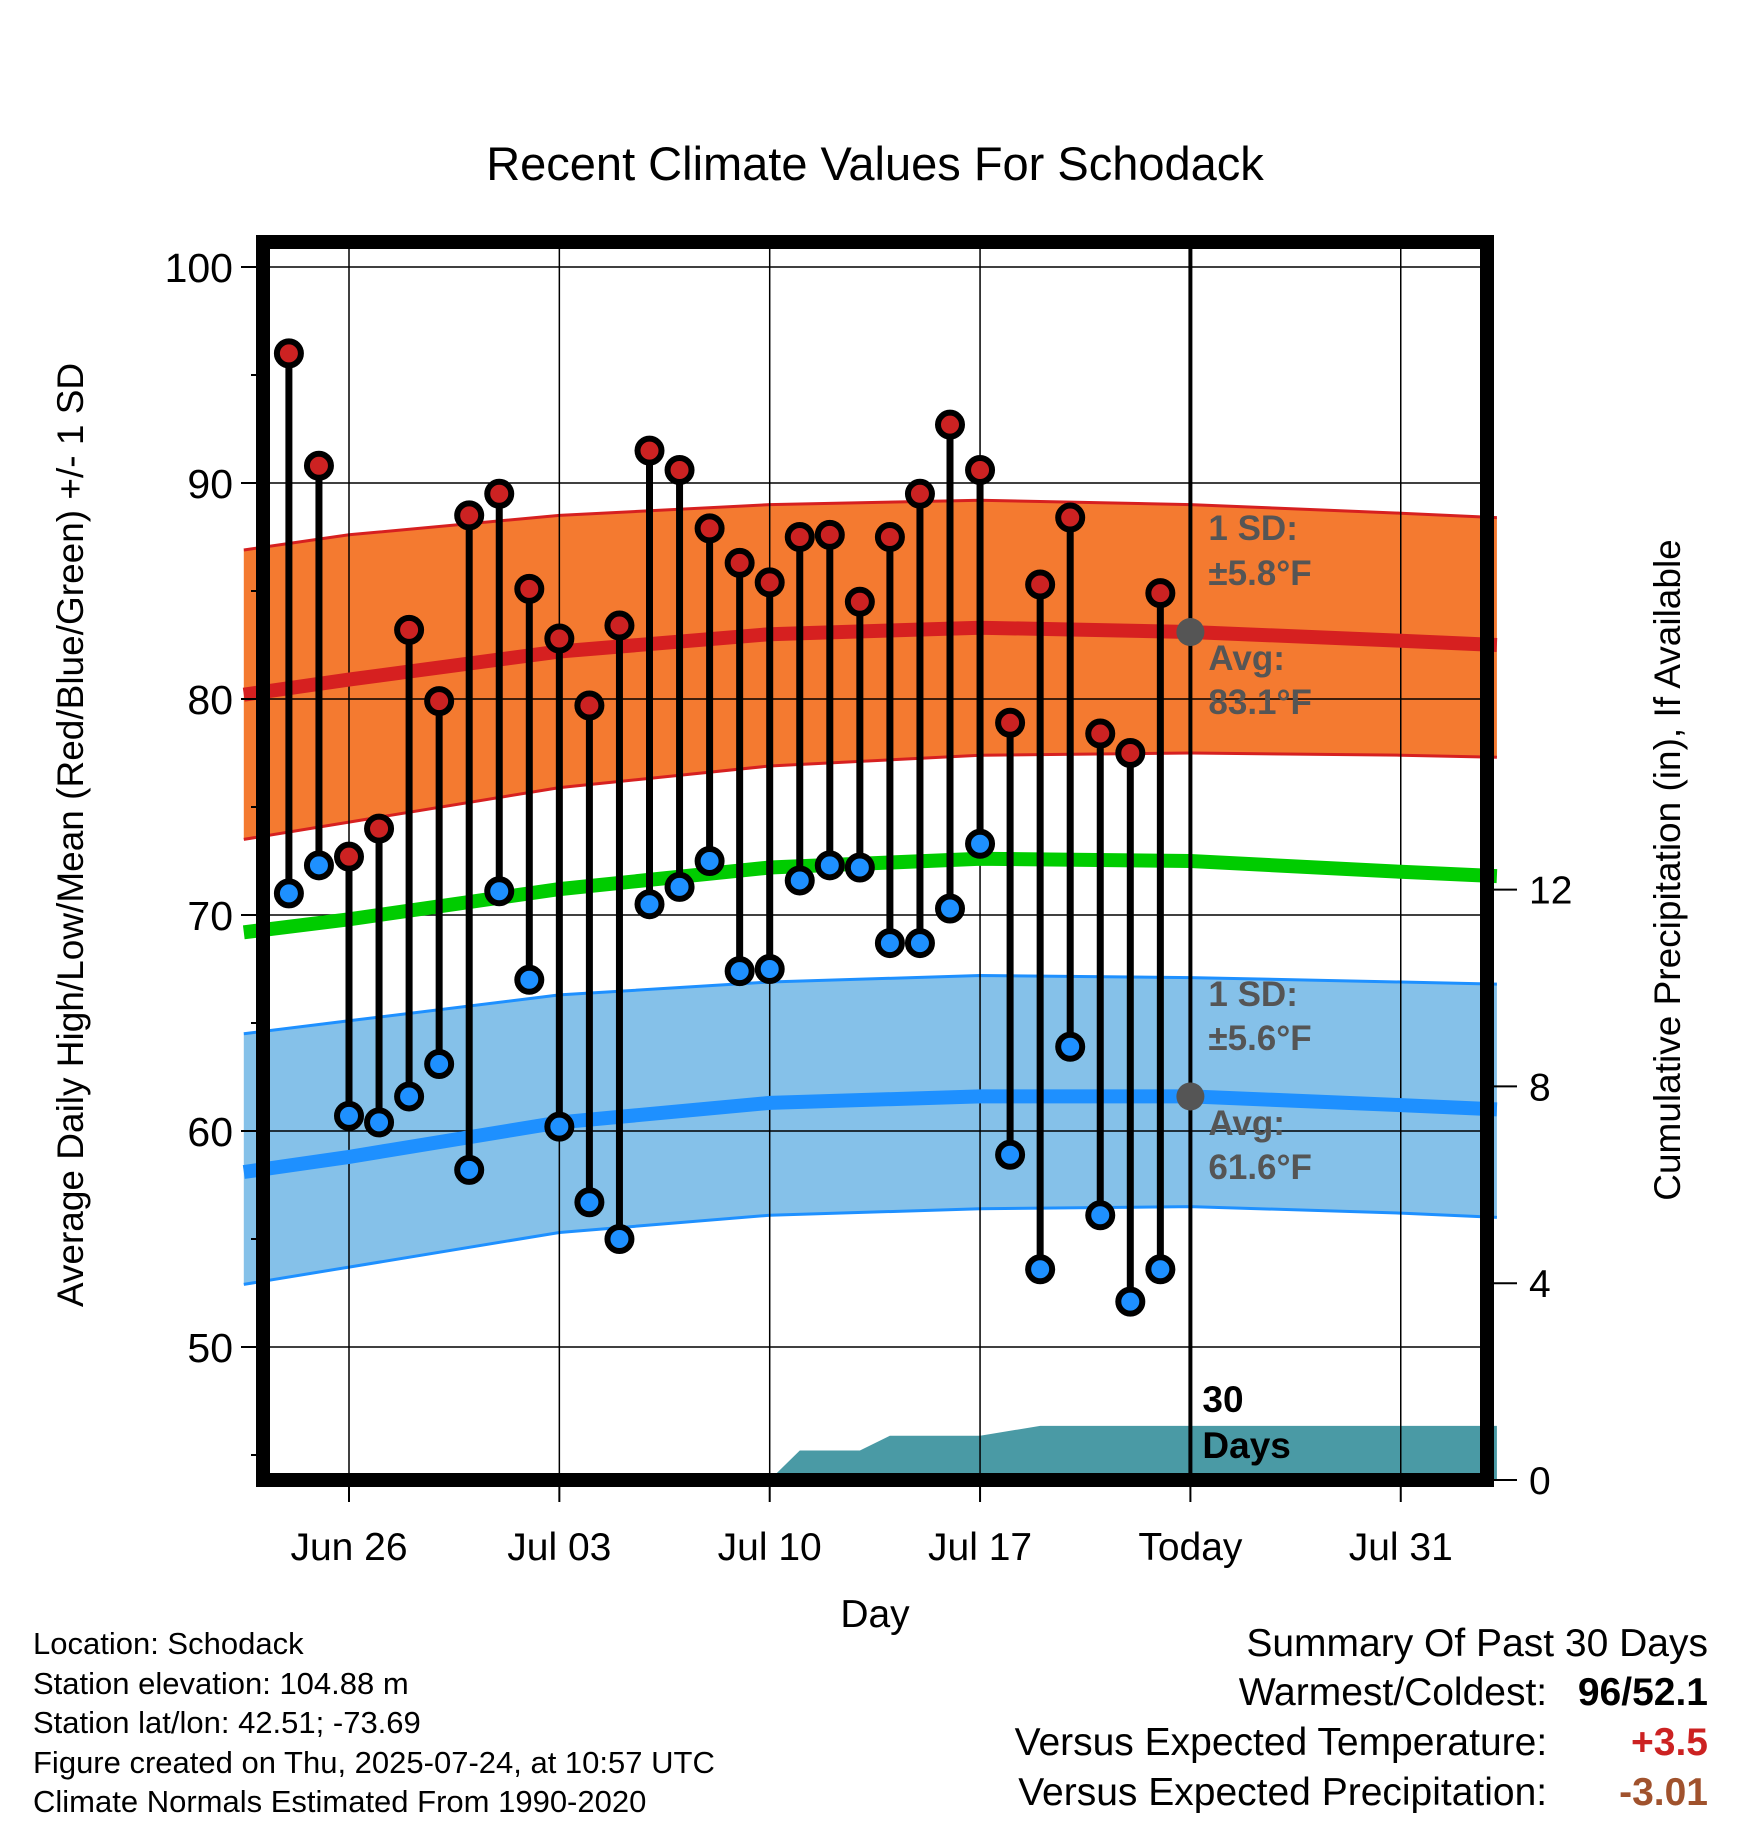  What do you see at coordinates (1281, 1742) in the screenshot?
I see `summary-temp-label: Versus Expected Temperature:` at bounding box center [1281, 1742].